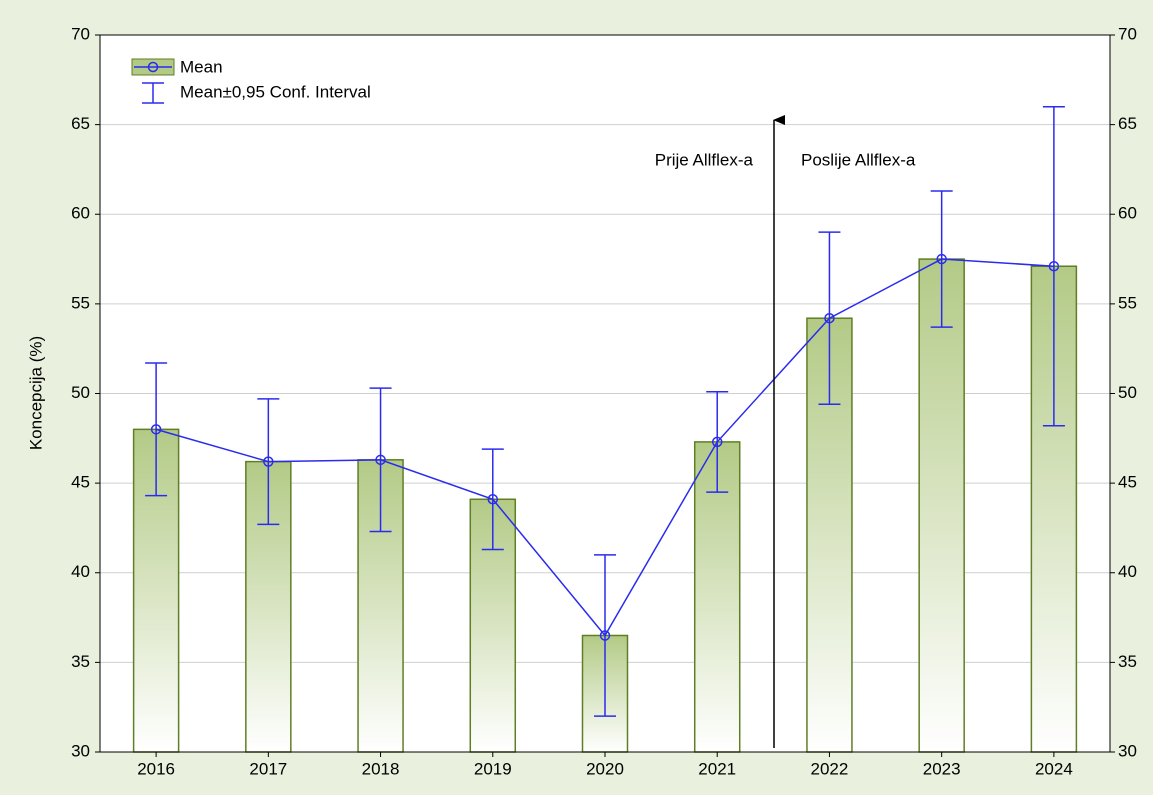  What do you see at coordinates (1127, 302) in the screenshot?
I see `y2-tick-label: 55` at bounding box center [1127, 302].